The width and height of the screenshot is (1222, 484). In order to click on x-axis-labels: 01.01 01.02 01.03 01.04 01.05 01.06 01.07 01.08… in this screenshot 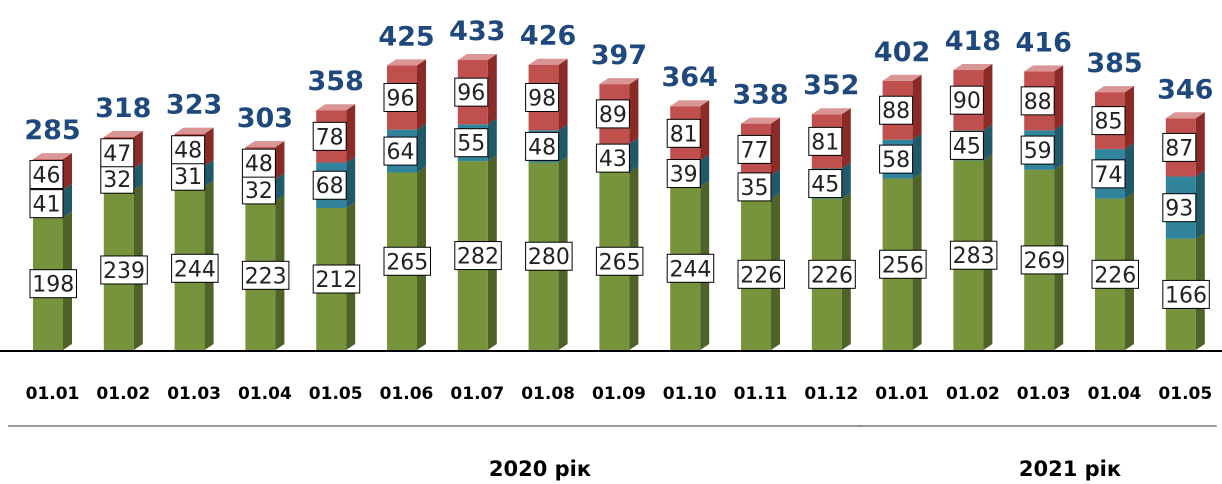, I will do `click(619, 394)`.